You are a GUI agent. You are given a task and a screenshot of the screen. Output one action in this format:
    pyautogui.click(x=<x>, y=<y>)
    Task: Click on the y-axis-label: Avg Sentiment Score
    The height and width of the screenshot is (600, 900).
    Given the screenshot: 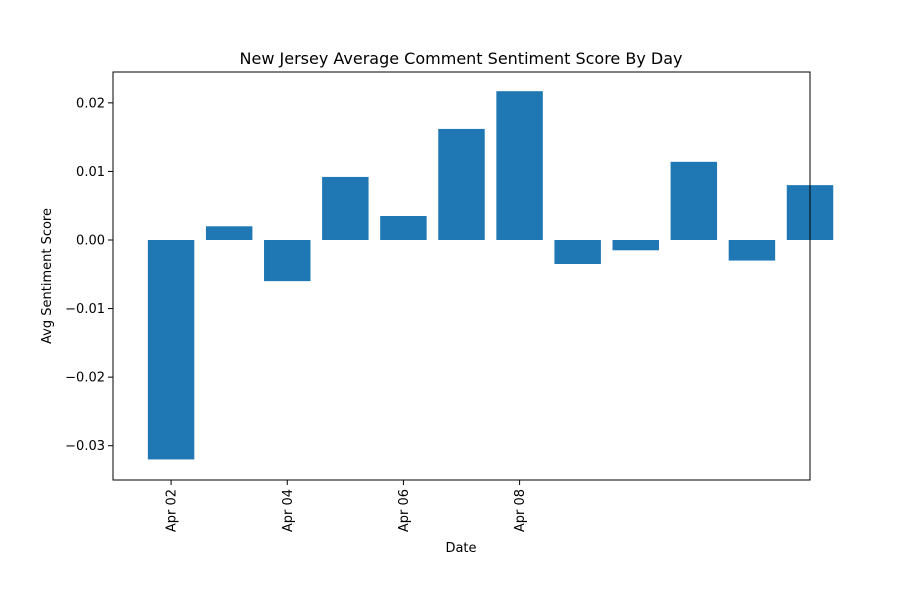 What is the action you would take?
    pyautogui.click(x=47, y=276)
    